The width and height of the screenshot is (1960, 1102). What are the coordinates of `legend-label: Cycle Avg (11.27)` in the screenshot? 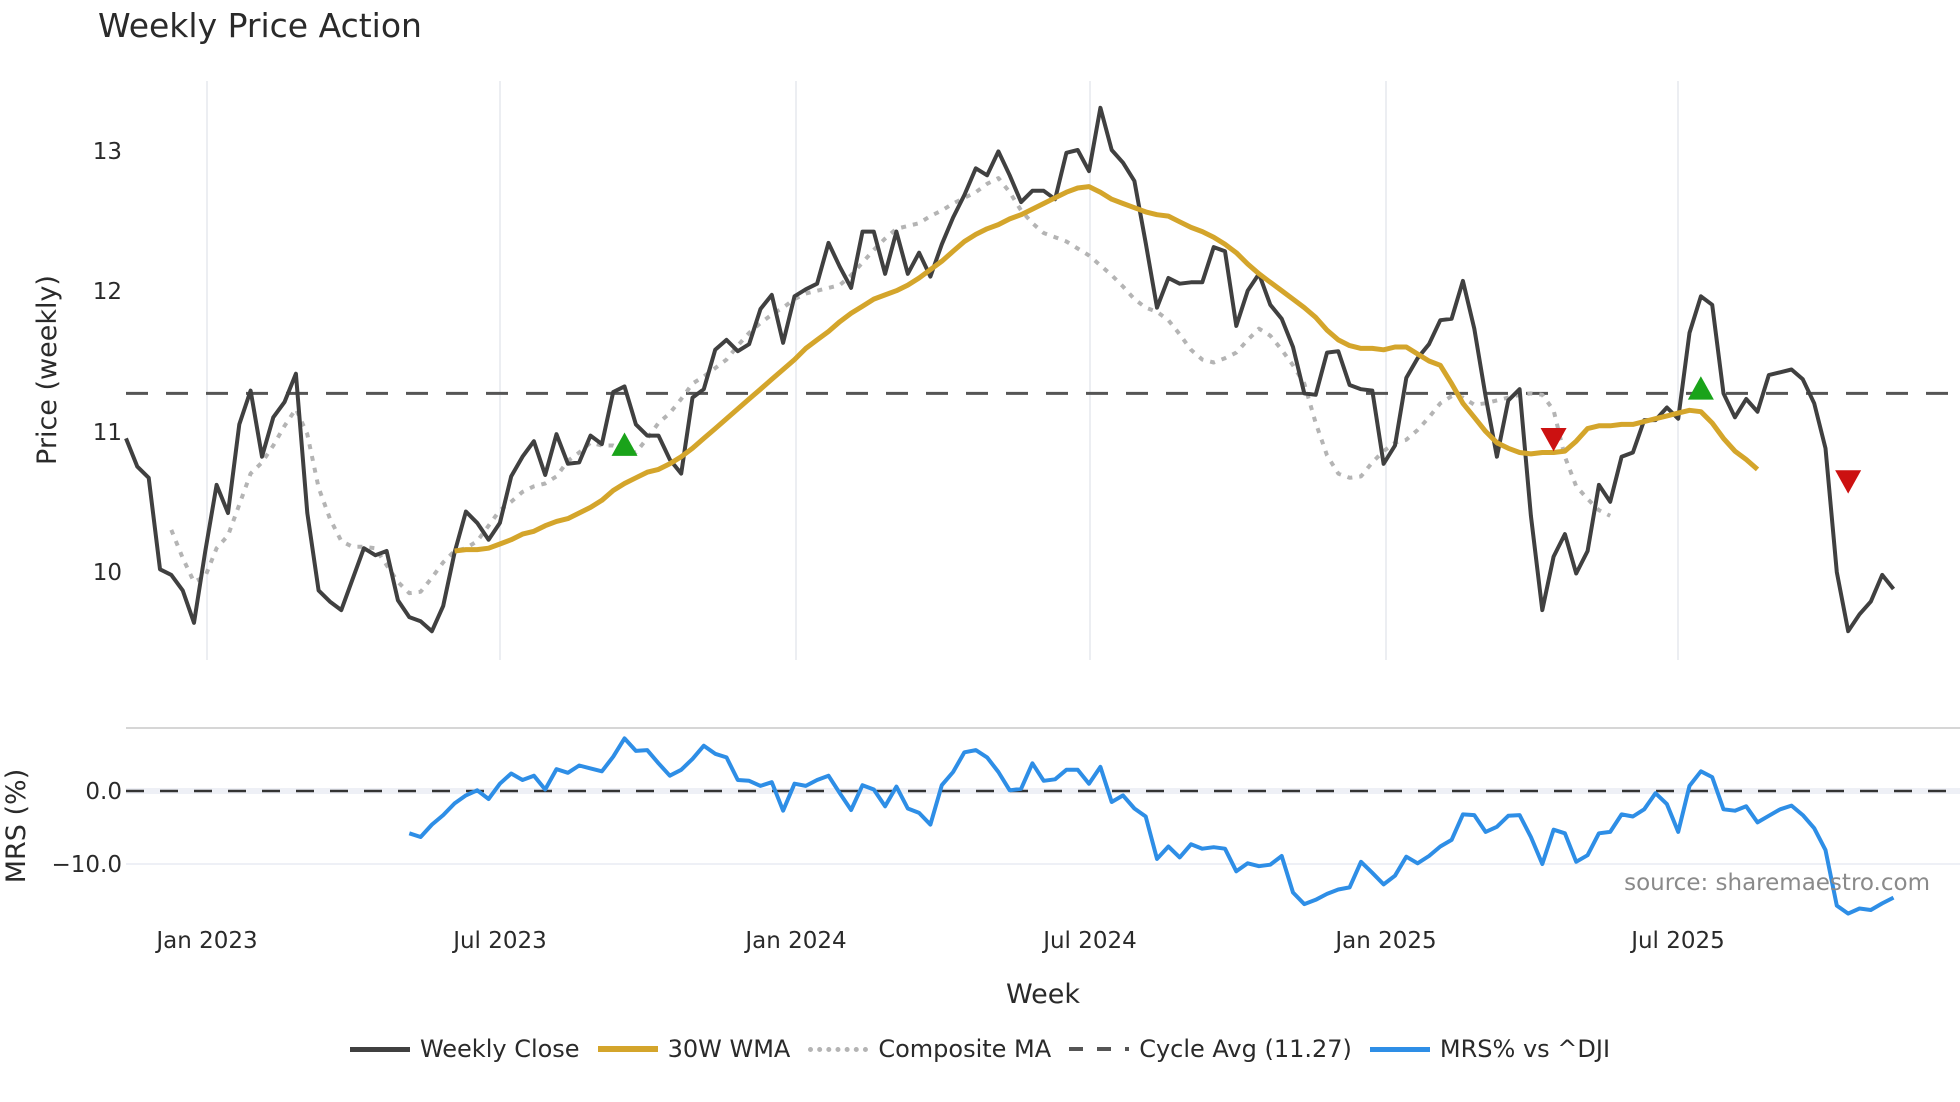 It's located at (1245, 1049).